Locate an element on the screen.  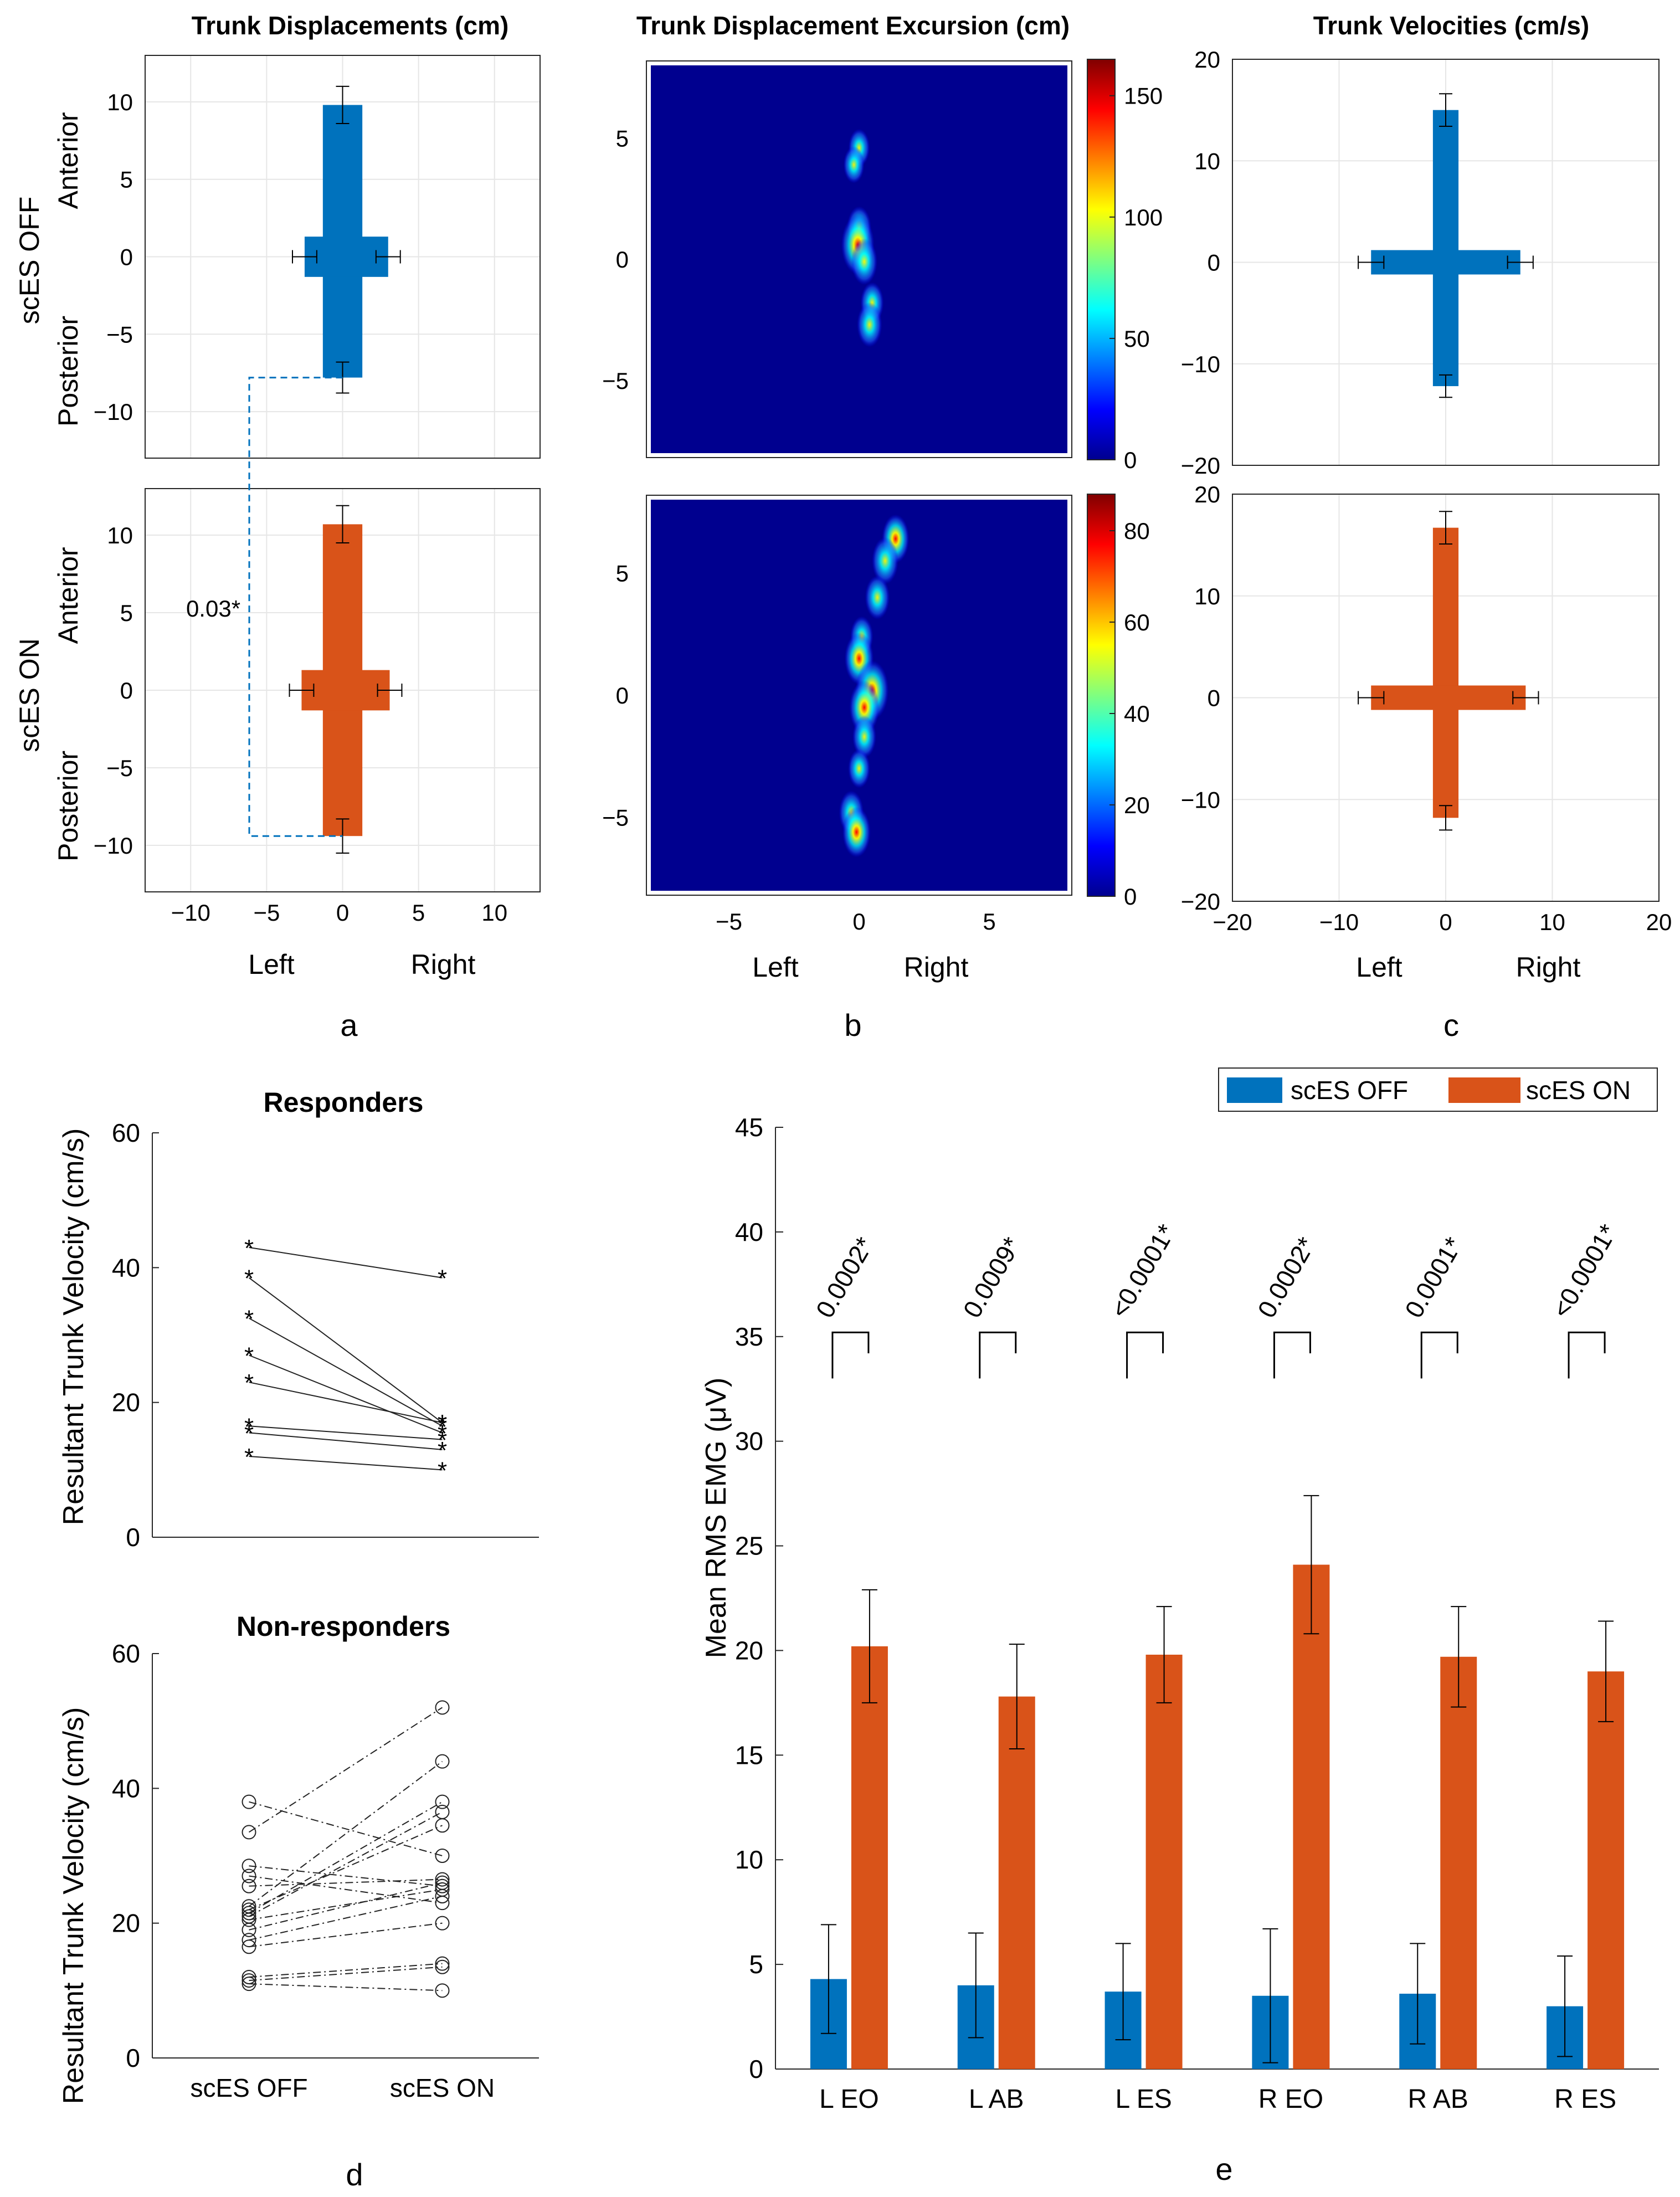
panel-a-bottom-anterior-bar is located at coordinates (342, 607).